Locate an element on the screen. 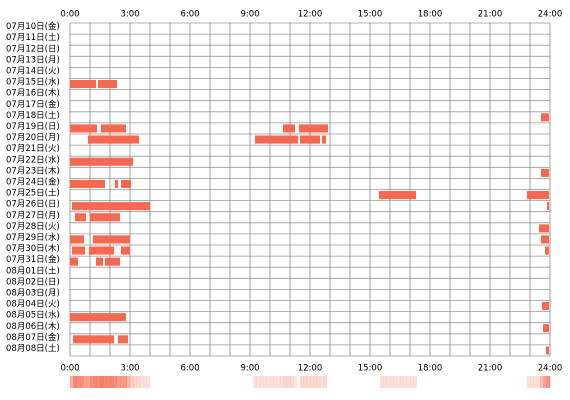  row-label: 08月01日(土) is located at coordinates (33, 270).